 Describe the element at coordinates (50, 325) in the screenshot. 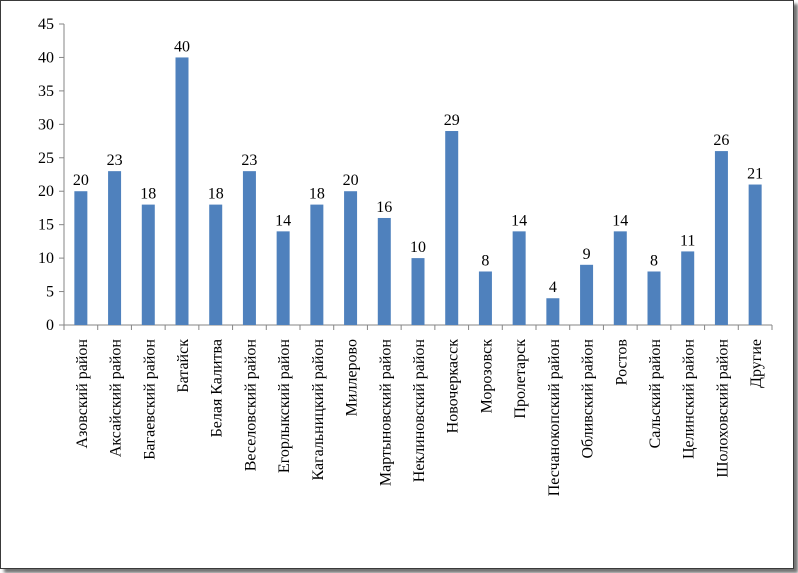

I see `y-tick-label: 0` at that location.